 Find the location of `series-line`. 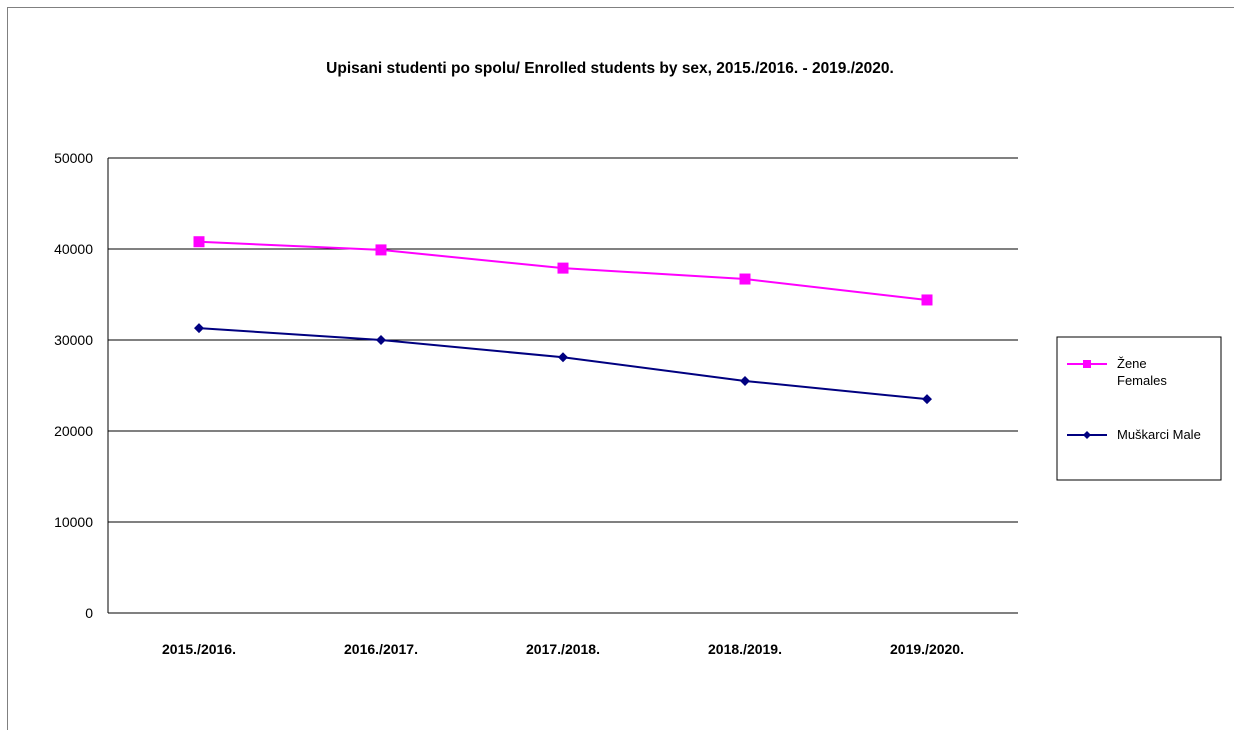

series-line is located at coordinates (563, 364).